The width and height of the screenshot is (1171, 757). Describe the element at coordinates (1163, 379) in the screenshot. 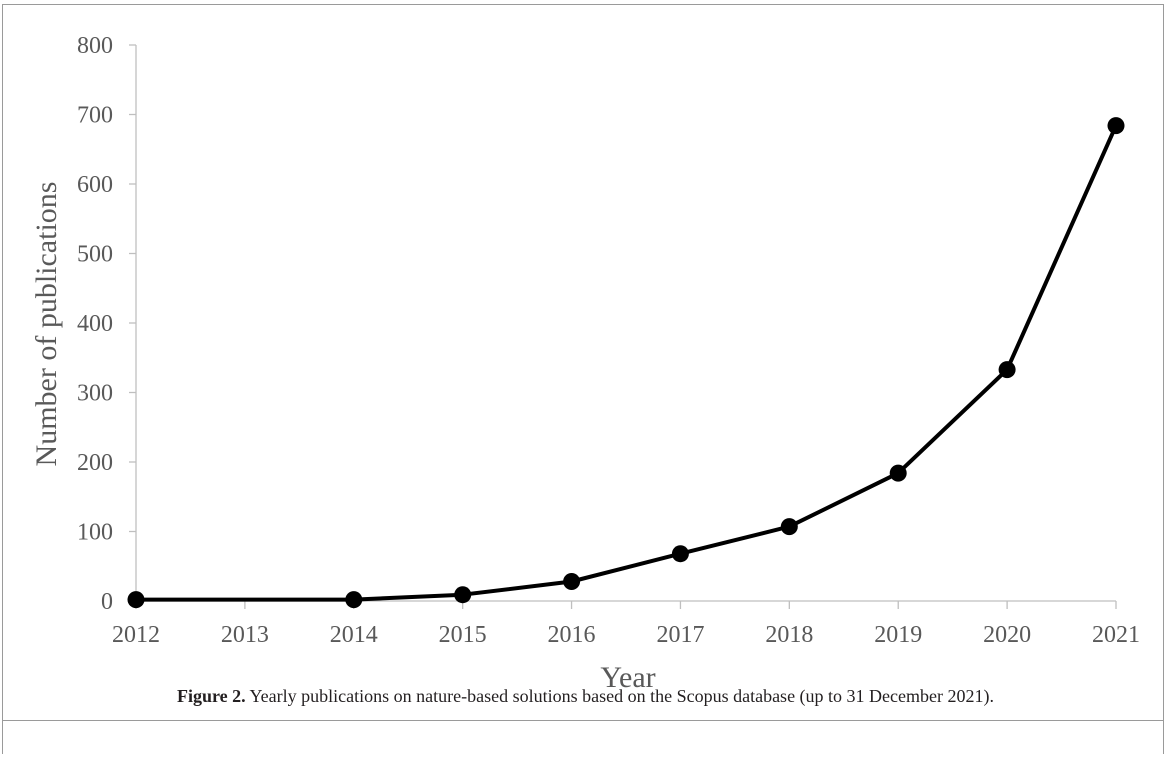

I see `figure-frame-right` at that location.